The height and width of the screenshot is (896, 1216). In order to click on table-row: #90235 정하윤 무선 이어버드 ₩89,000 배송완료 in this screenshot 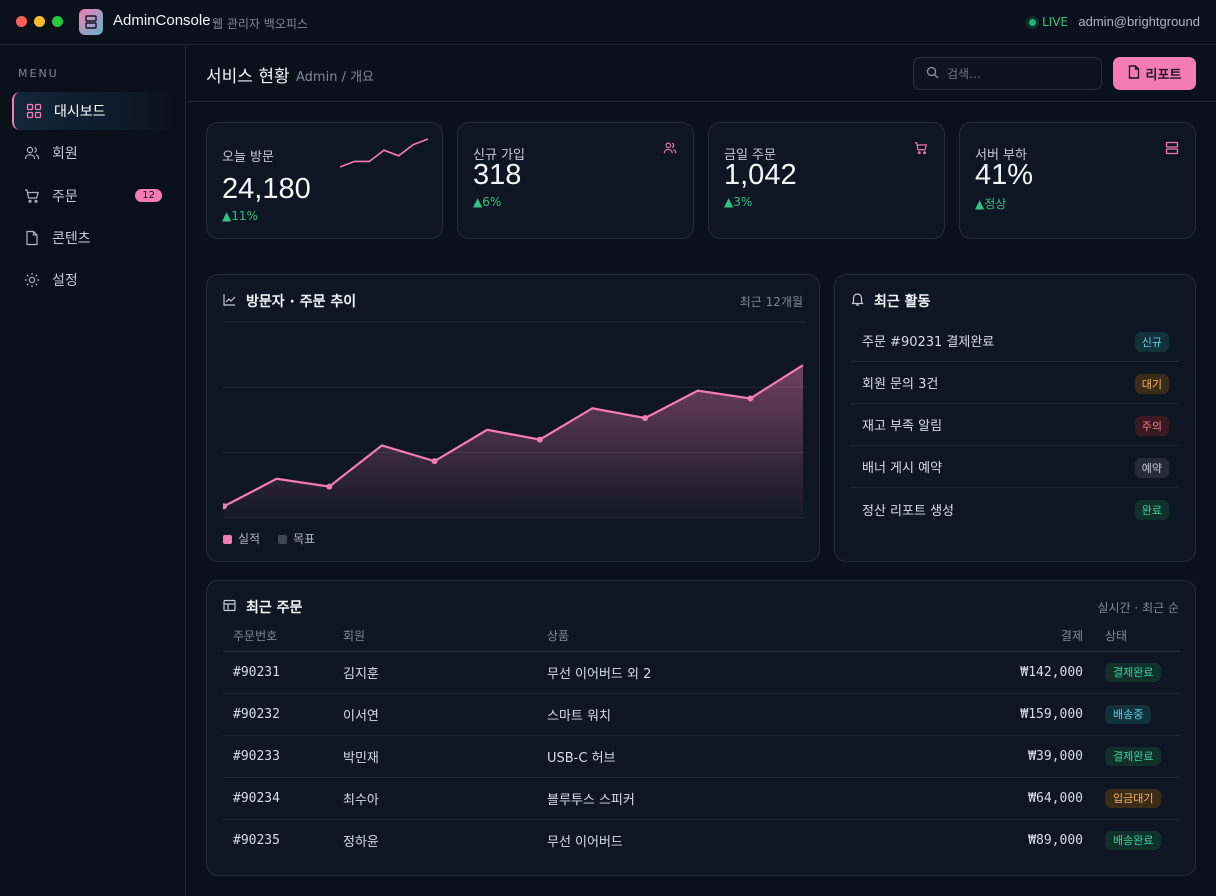, I will do `click(701, 840)`.